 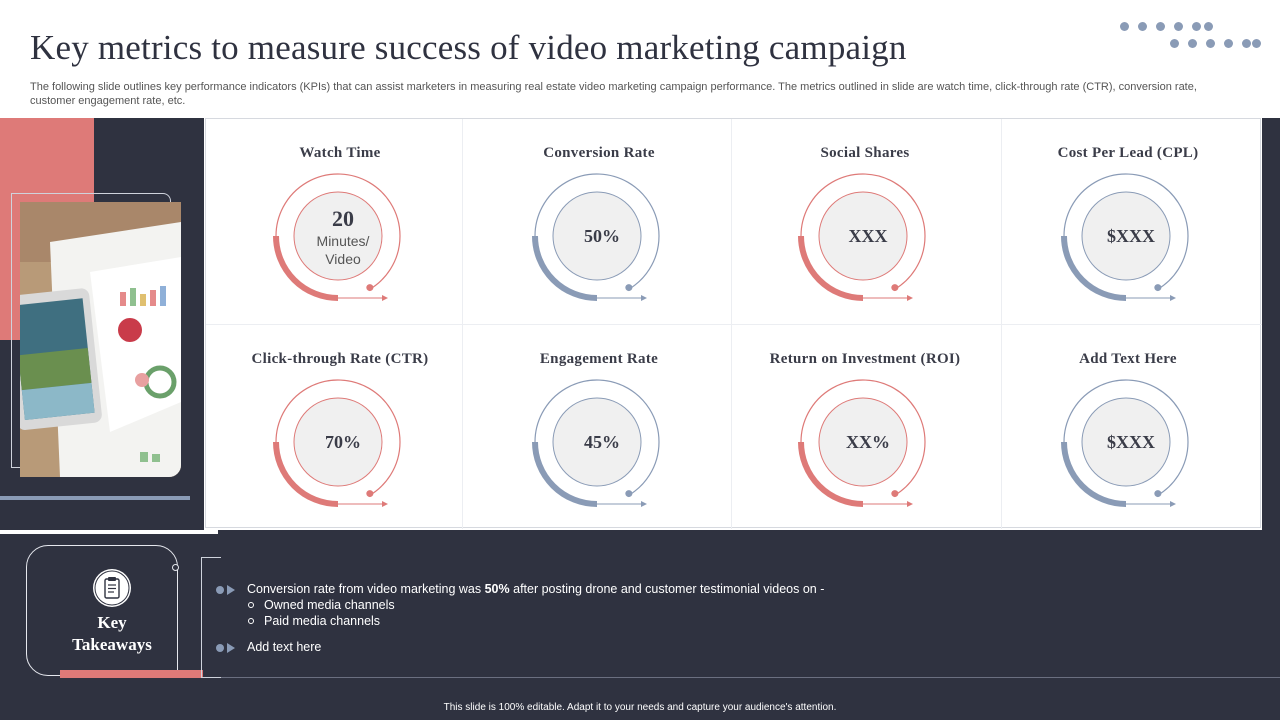 I want to click on metric-gauge: 45%, so click(x=602, y=447).